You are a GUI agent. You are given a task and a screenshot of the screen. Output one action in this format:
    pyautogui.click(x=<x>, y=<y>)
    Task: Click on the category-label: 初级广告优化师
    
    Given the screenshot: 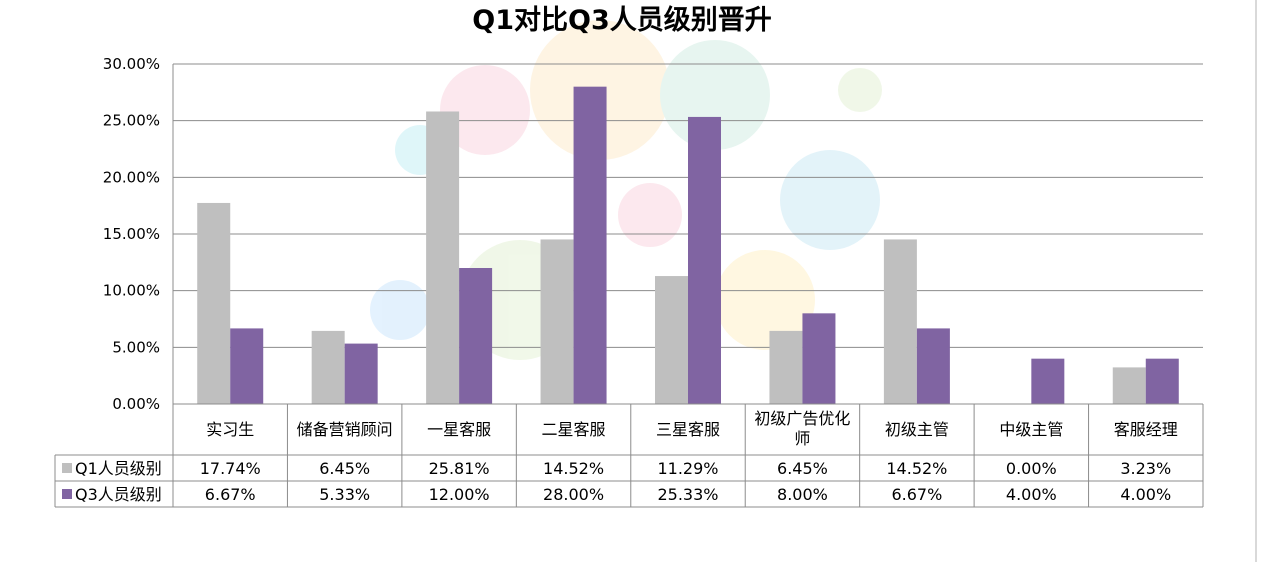 What is the action you would take?
    pyautogui.click(x=802, y=428)
    